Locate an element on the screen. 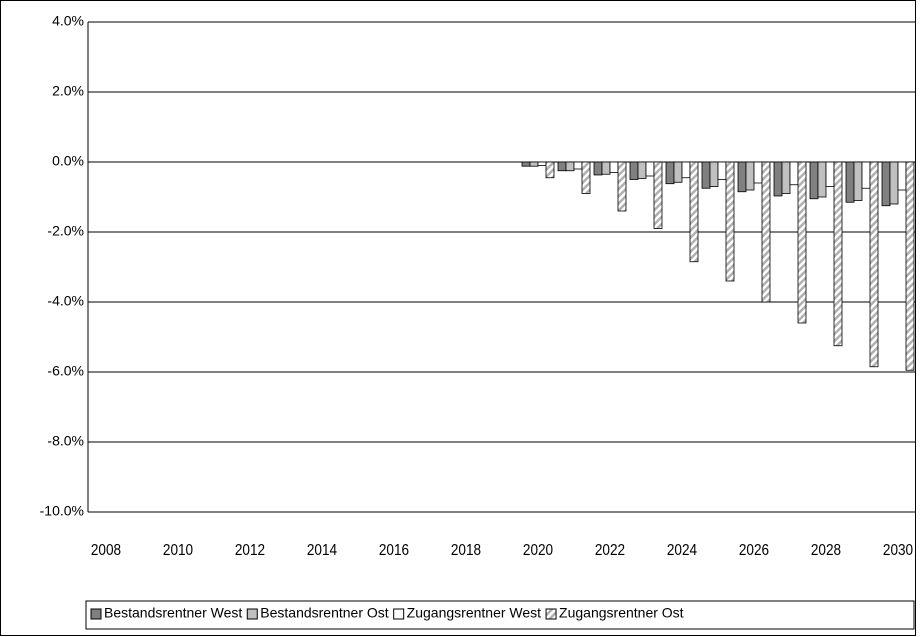 The image size is (920, 637). y-tick-label: 0.0% is located at coordinates (68, 161).